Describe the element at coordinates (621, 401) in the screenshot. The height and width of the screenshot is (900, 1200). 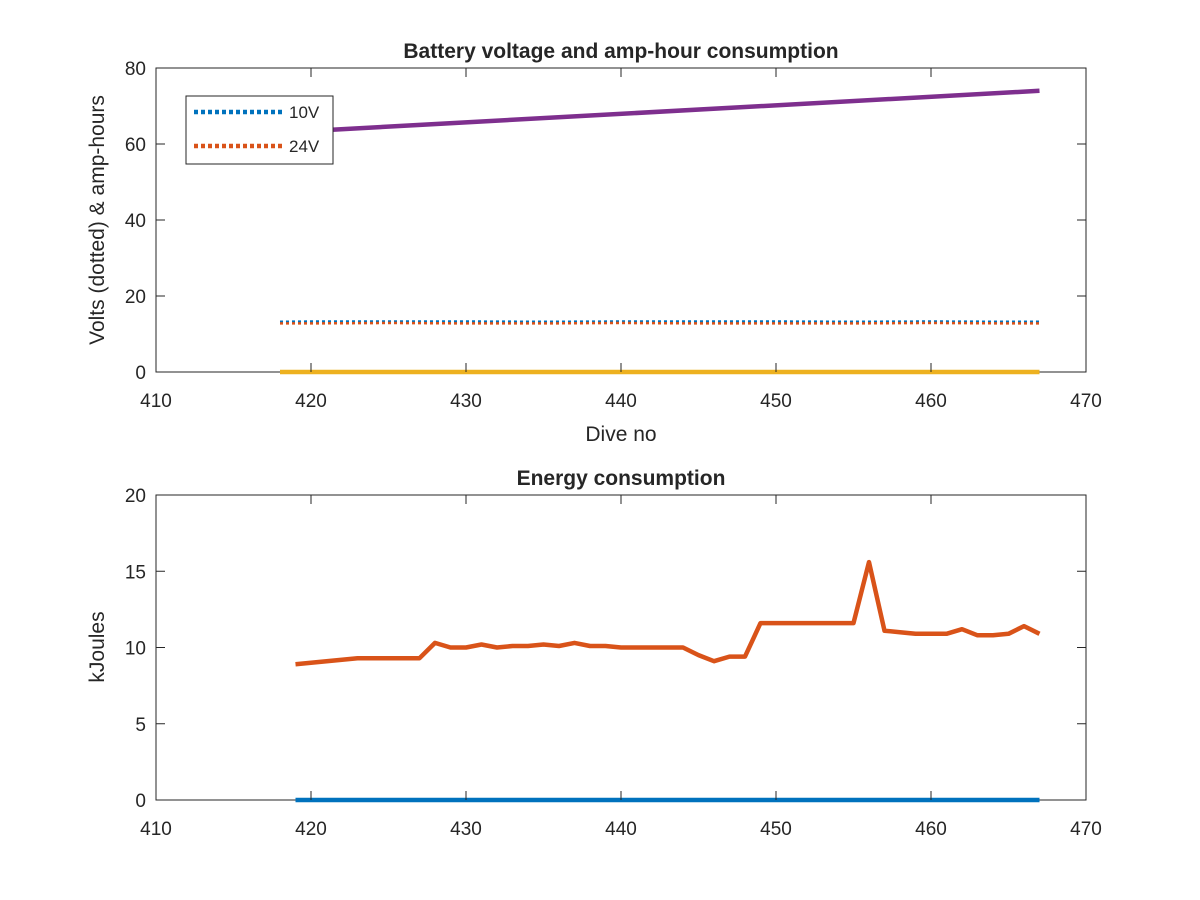
I see `battery-x-tick-label: 440` at that location.